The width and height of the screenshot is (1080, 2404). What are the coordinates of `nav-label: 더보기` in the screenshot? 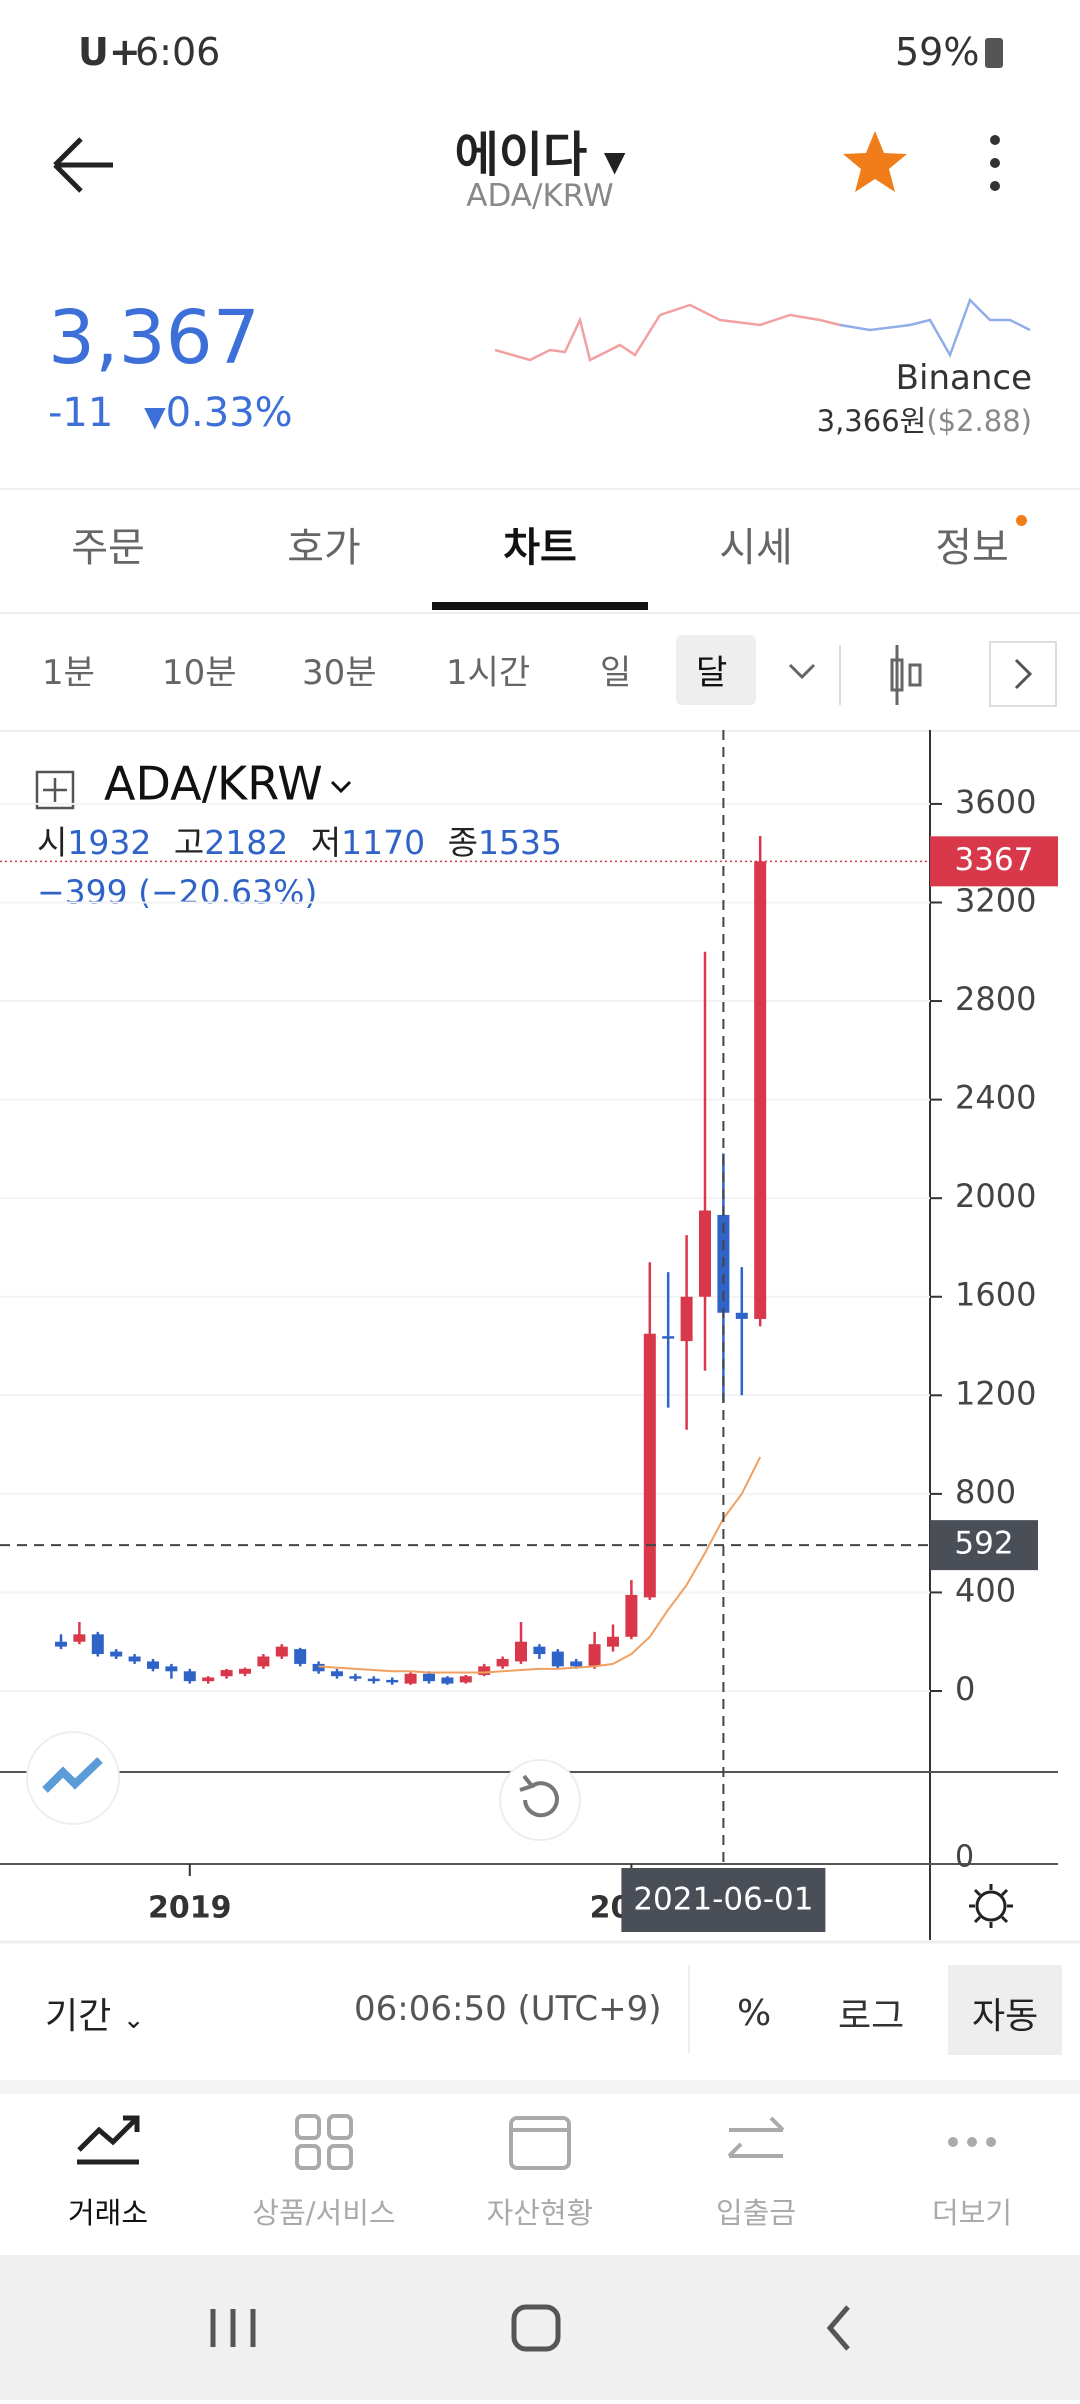 It's located at (972, 2213).